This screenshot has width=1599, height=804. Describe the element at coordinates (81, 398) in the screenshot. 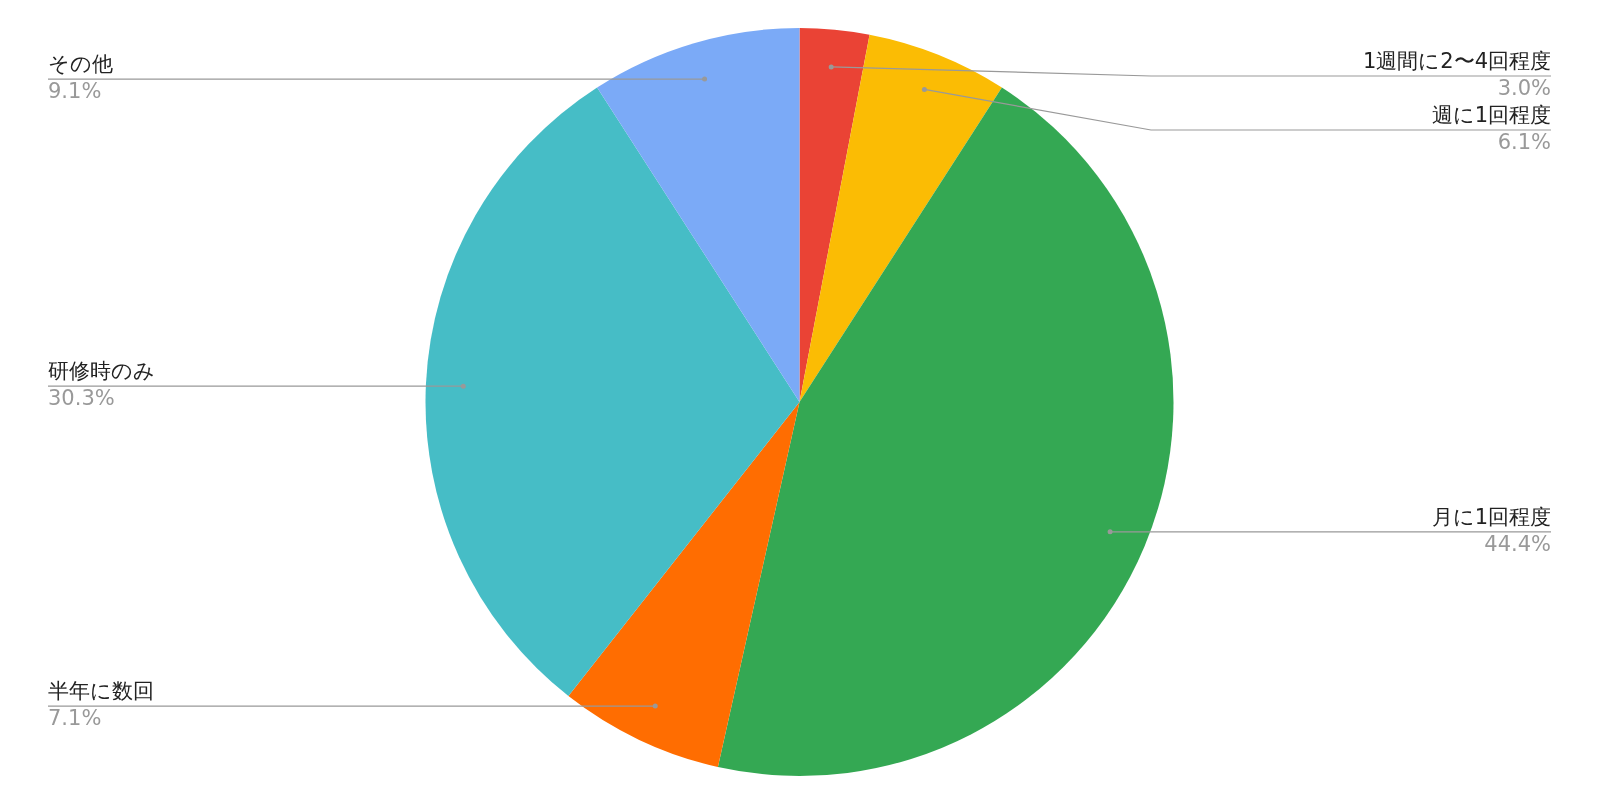

I see `data-label: 30.3%` at that location.